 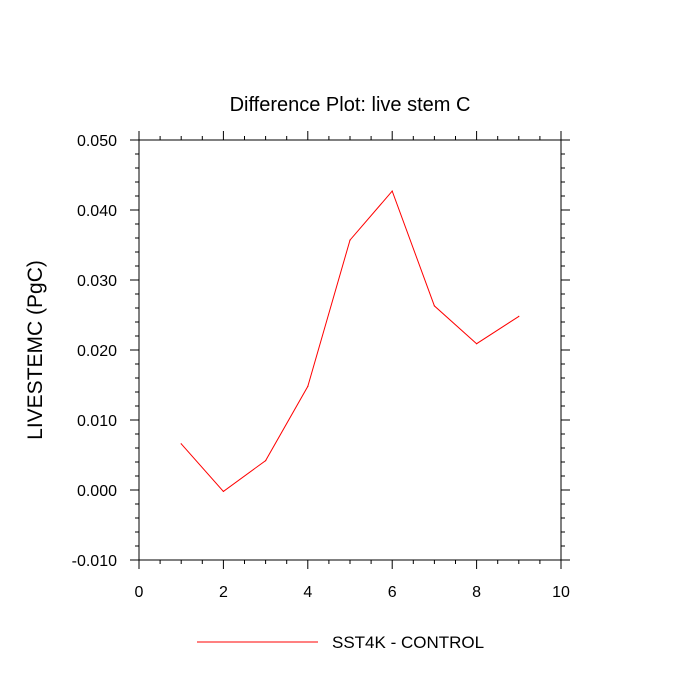 I want to click on x-tick-label: 8, so click(x=476, y=592).